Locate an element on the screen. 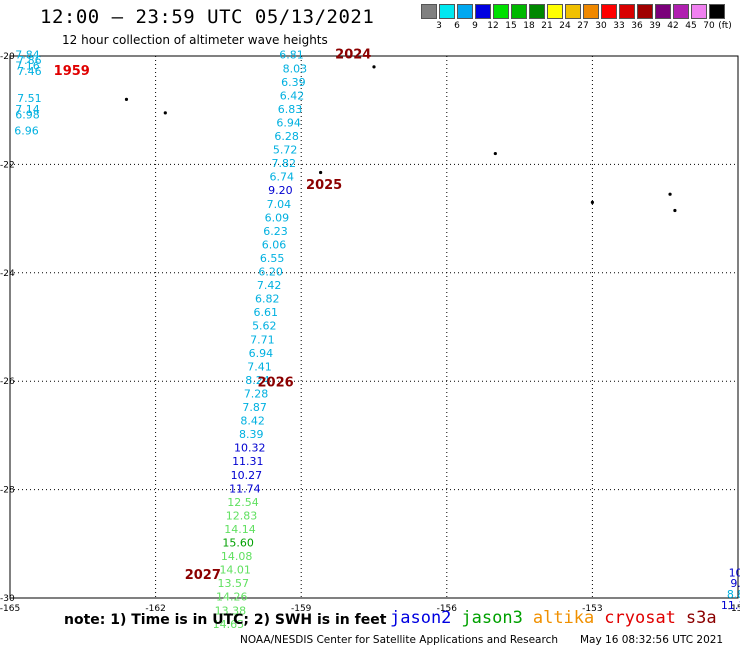  wave-height-value: 6.74 is located at coordinates (282, 177).